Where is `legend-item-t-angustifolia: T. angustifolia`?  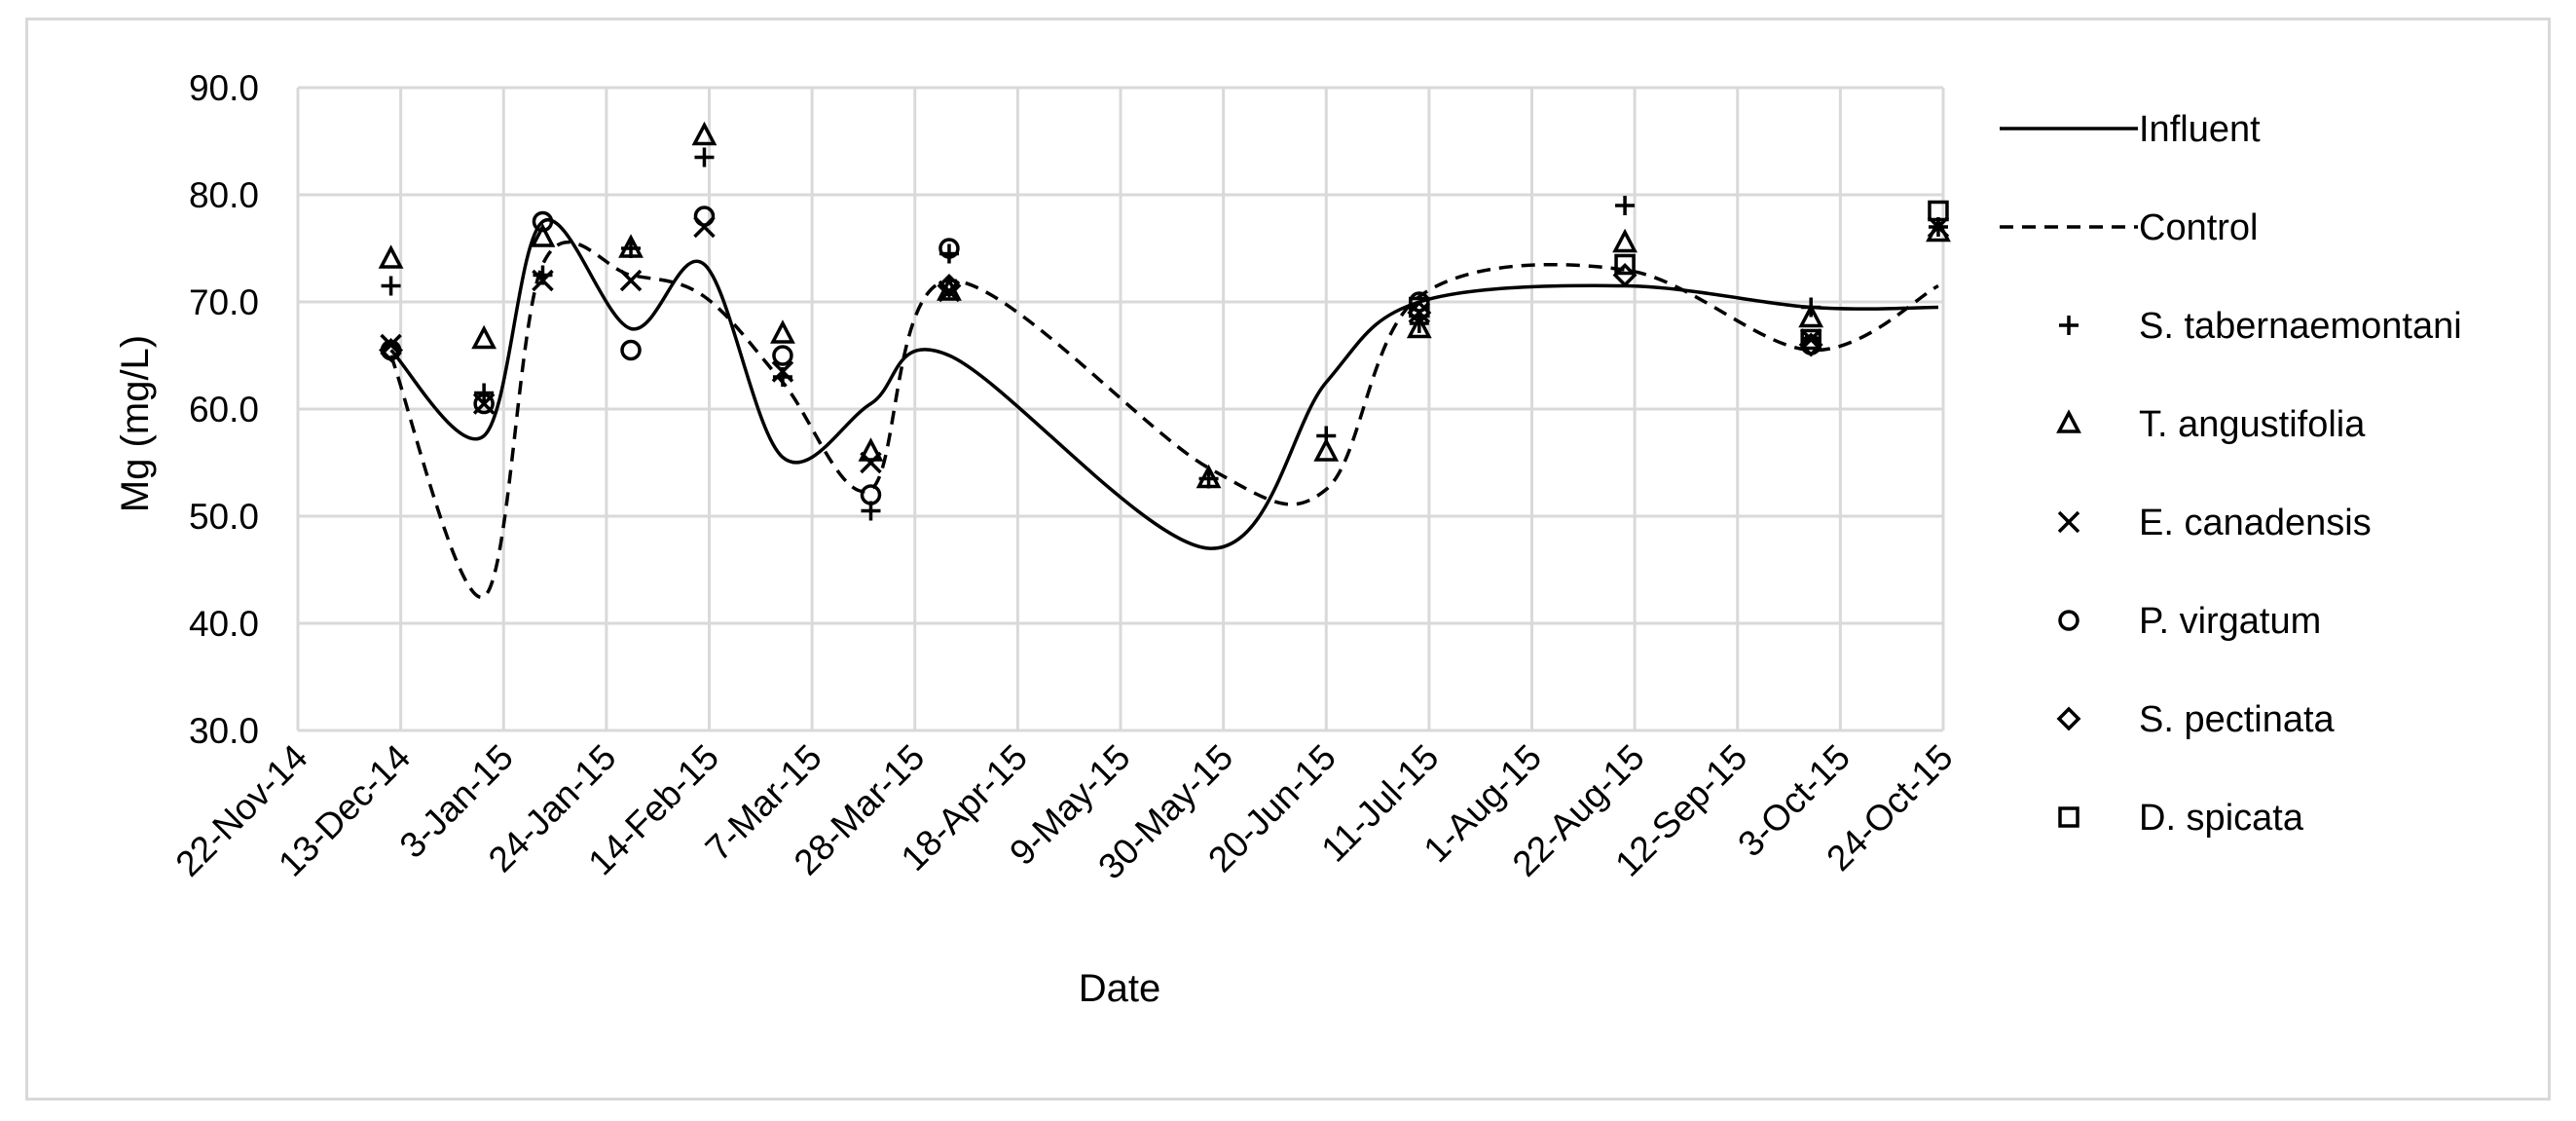
legend-item-t-angustifolia: T. angustifolia is located at coordinates (2211, 424).